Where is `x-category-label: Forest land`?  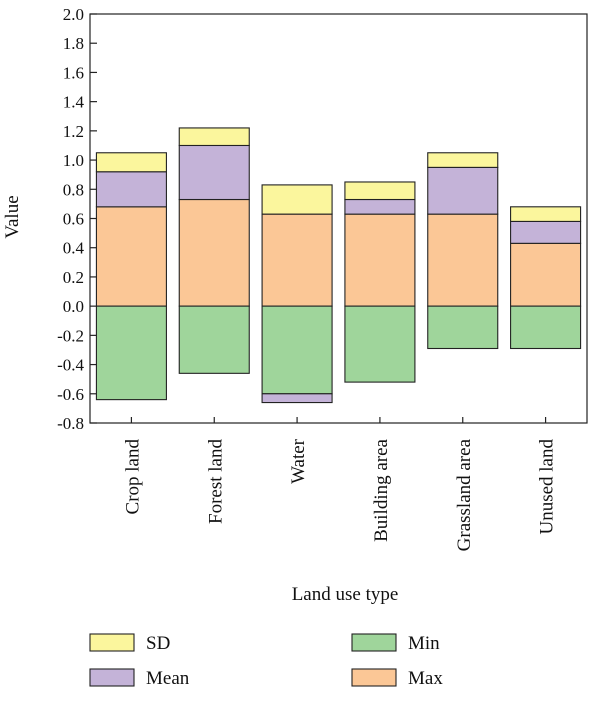 x-category-label: Forest land is located at coordinates (215, 481).